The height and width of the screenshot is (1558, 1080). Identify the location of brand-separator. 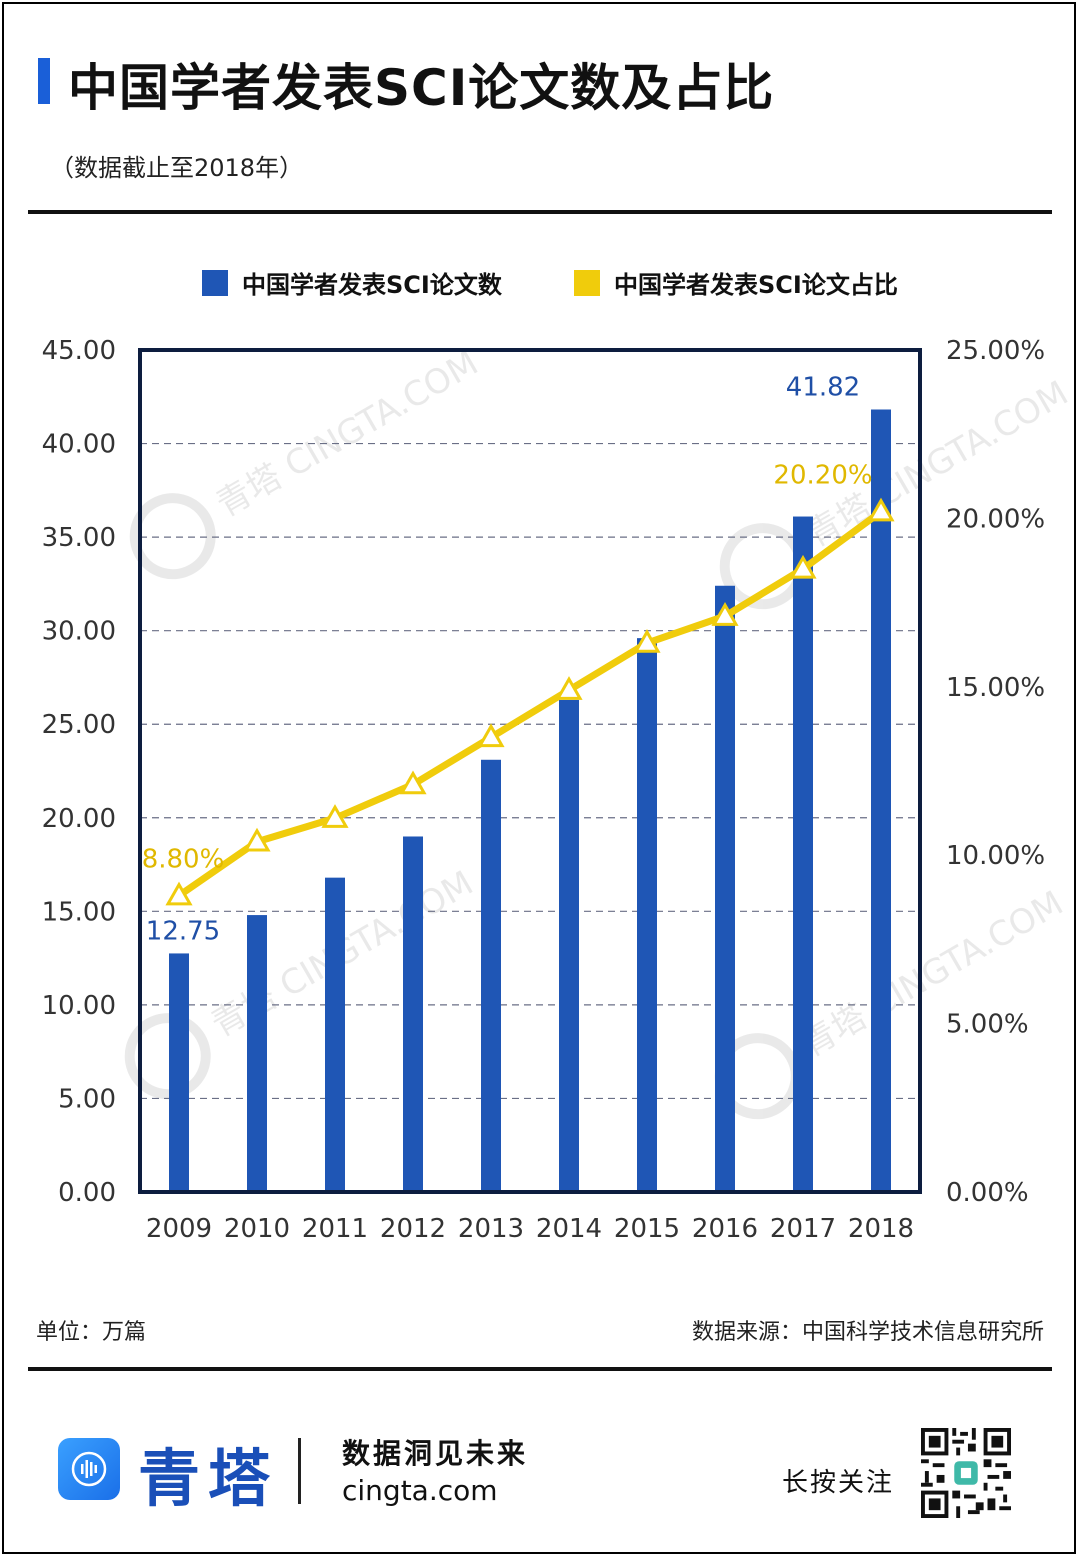
(299, 1471).